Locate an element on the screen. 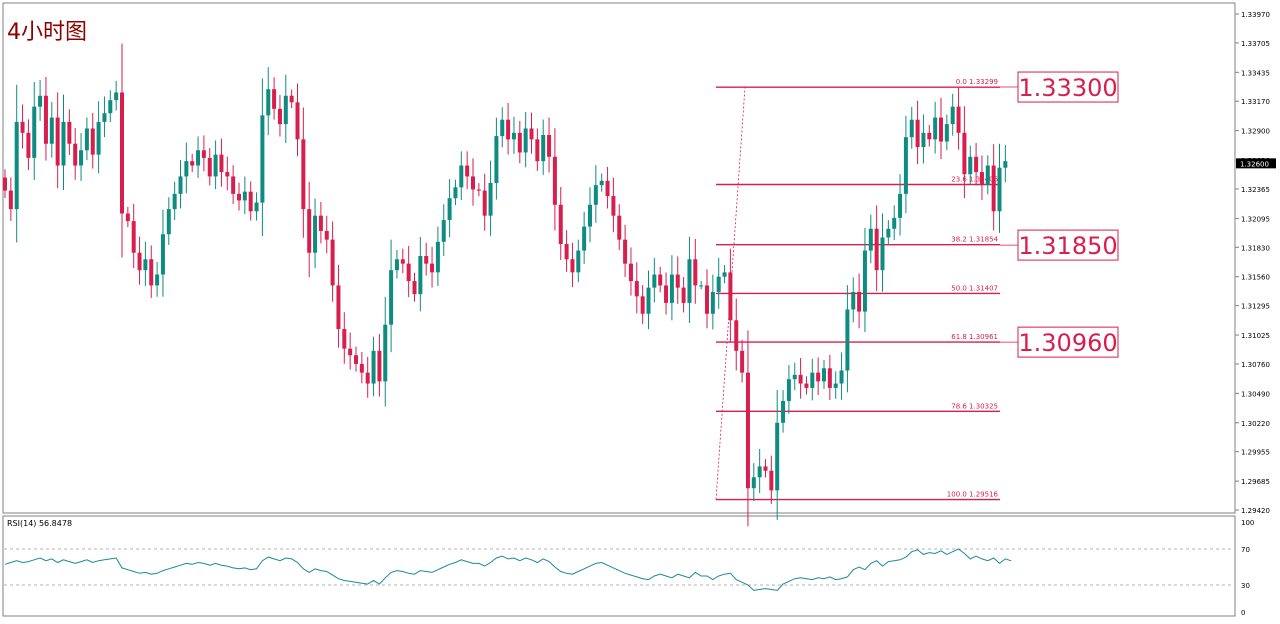 The image size is (1280, 624). y-tick-label: 1.33170 is located at coordinates (1255, 102).